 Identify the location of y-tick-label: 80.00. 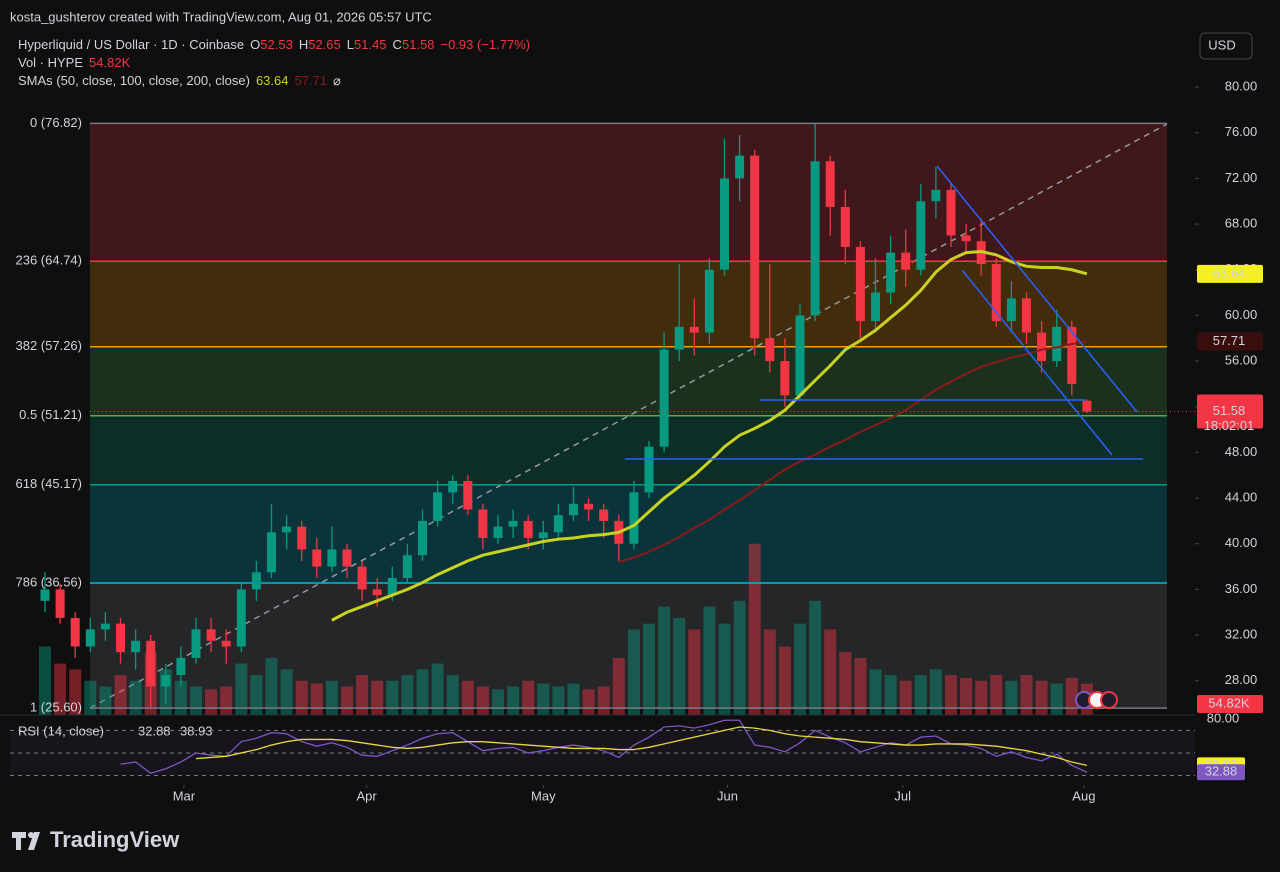
(1241, 86).